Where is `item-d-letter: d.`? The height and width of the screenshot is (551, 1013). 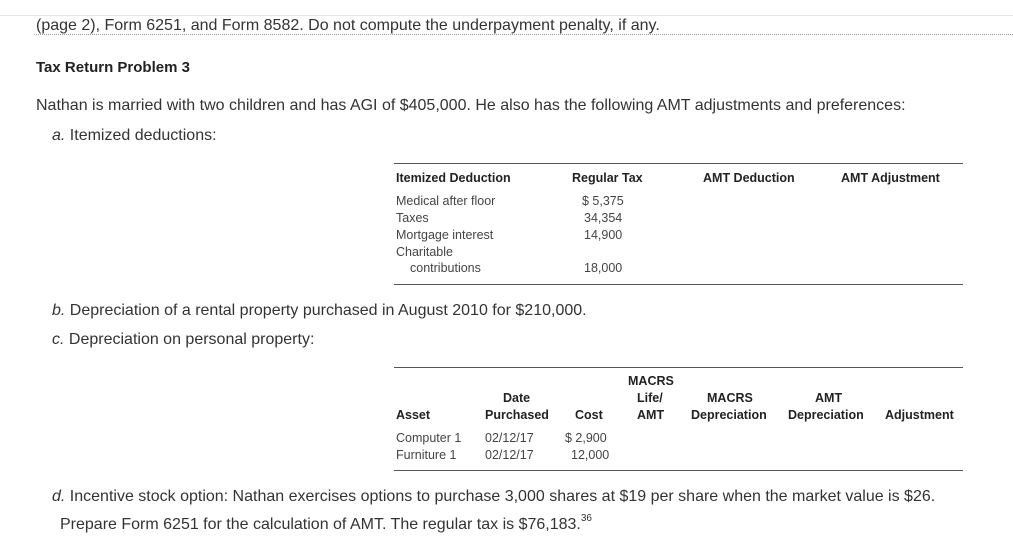 item-d-letter: d. is located at coordinates (59, 496).